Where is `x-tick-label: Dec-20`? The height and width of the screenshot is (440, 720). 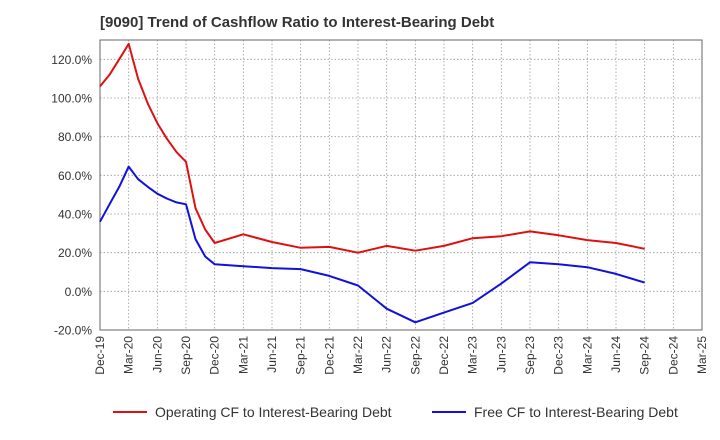 x-tick-label: Dec-20 is located at coordinates (215, 355).